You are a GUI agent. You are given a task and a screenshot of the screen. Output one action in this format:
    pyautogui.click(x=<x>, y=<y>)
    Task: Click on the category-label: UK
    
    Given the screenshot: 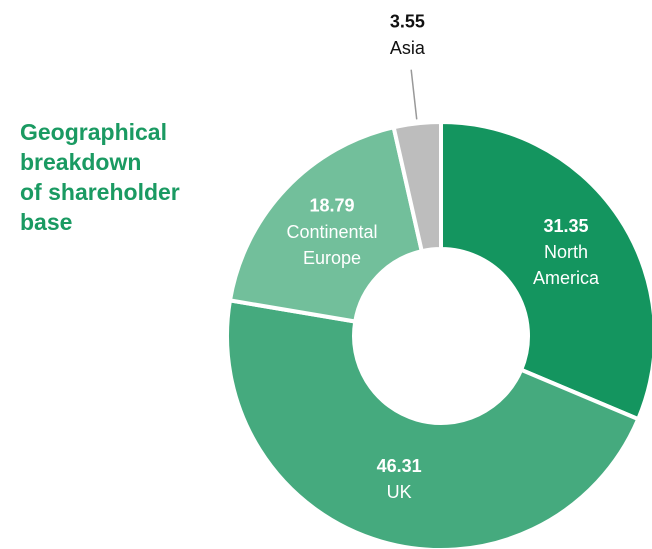 What is the action you would take?
    pyautogui.click(x=399, y=492)
    